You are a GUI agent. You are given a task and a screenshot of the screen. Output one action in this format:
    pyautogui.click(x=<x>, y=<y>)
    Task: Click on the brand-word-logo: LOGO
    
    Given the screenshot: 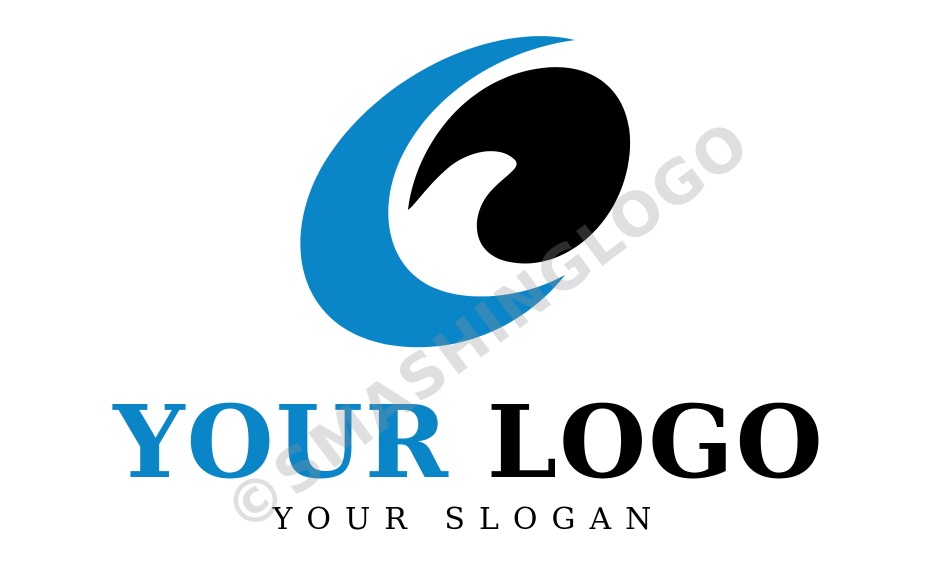 What is the action you would take?
    pyautogui.click(x=655, y=442)
    